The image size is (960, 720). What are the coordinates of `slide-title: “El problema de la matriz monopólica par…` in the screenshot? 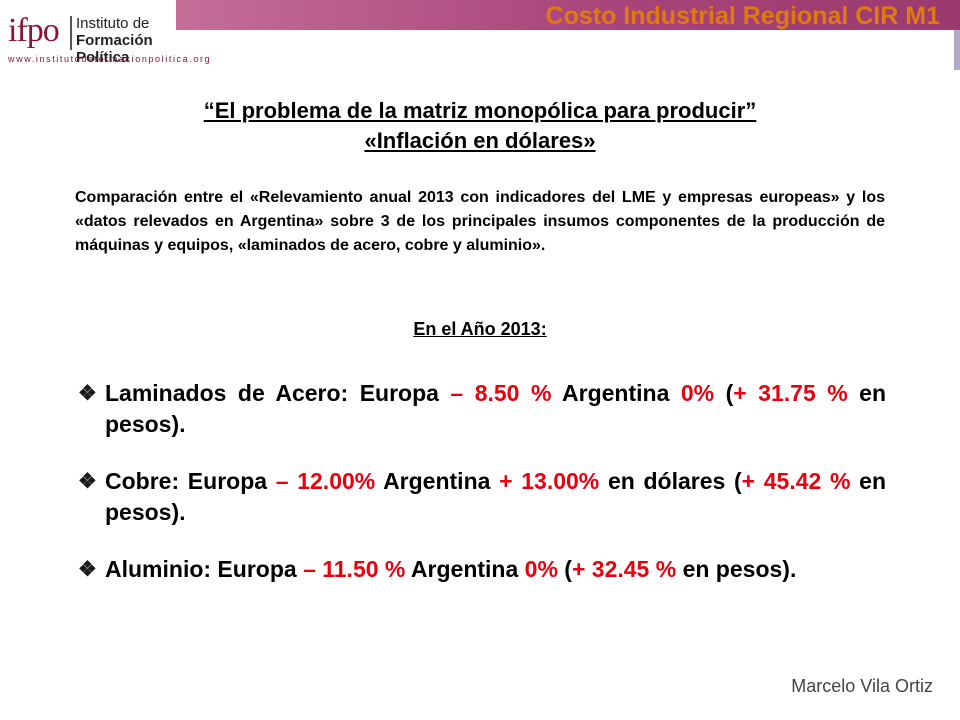 It's located at (480, 126).